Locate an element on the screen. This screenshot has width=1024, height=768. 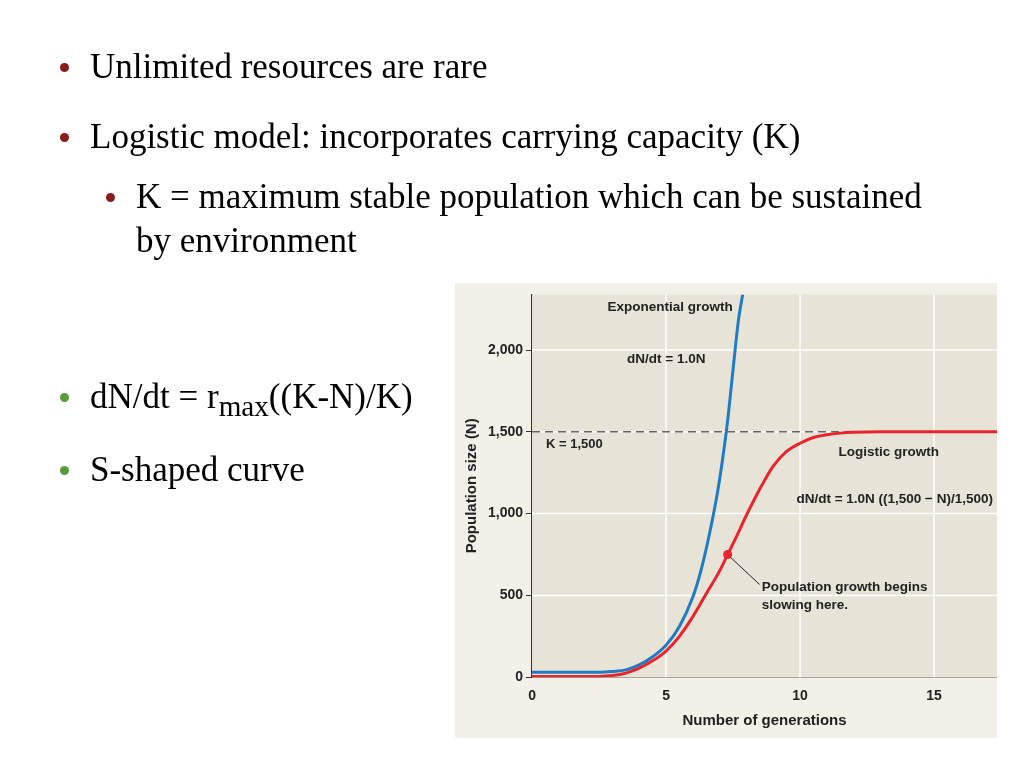
text: dN/dt = r$_{max}$((K-N)/K) is located at coordinates (251, 399).